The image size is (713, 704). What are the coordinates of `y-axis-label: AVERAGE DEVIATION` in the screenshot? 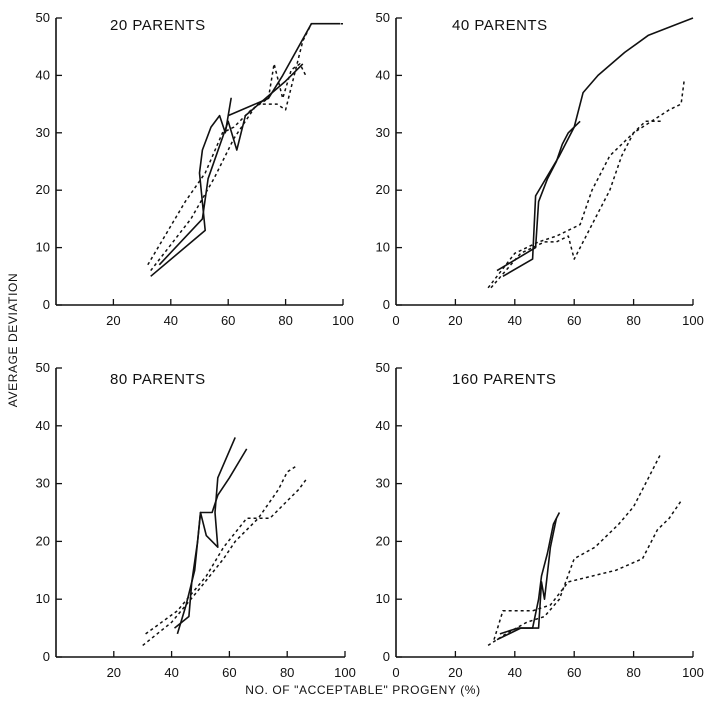 It's located at (13, 340).